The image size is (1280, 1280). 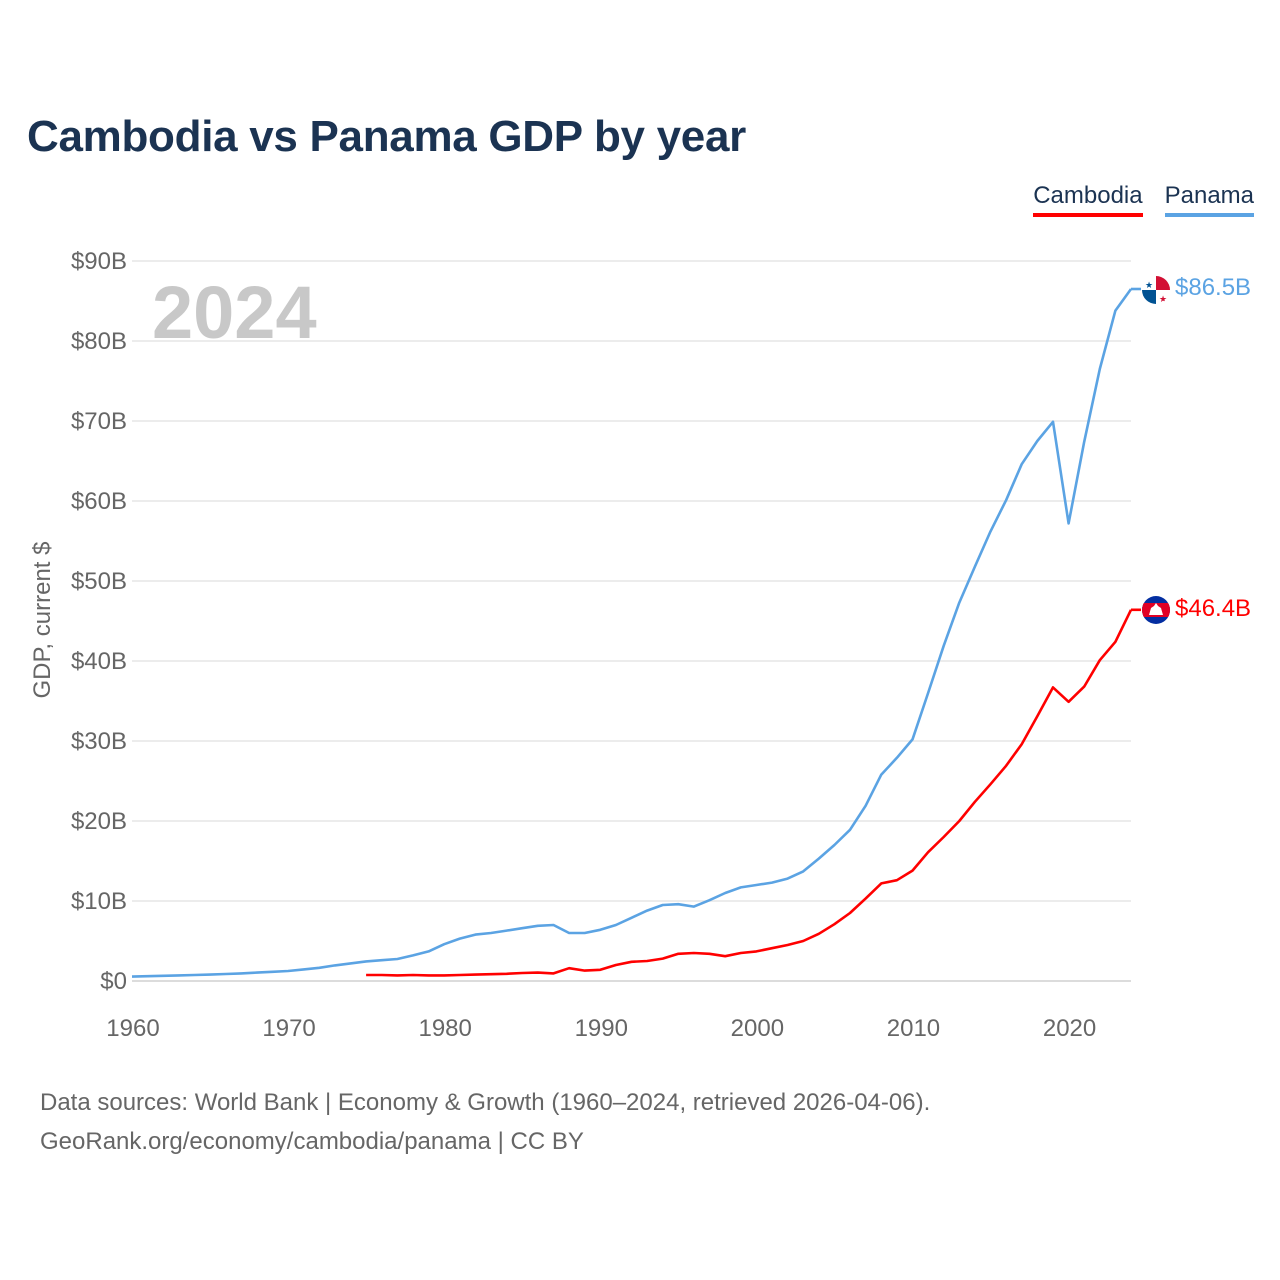 I want to click on x-tick-label: 1980, so click(x=444, y=1028).